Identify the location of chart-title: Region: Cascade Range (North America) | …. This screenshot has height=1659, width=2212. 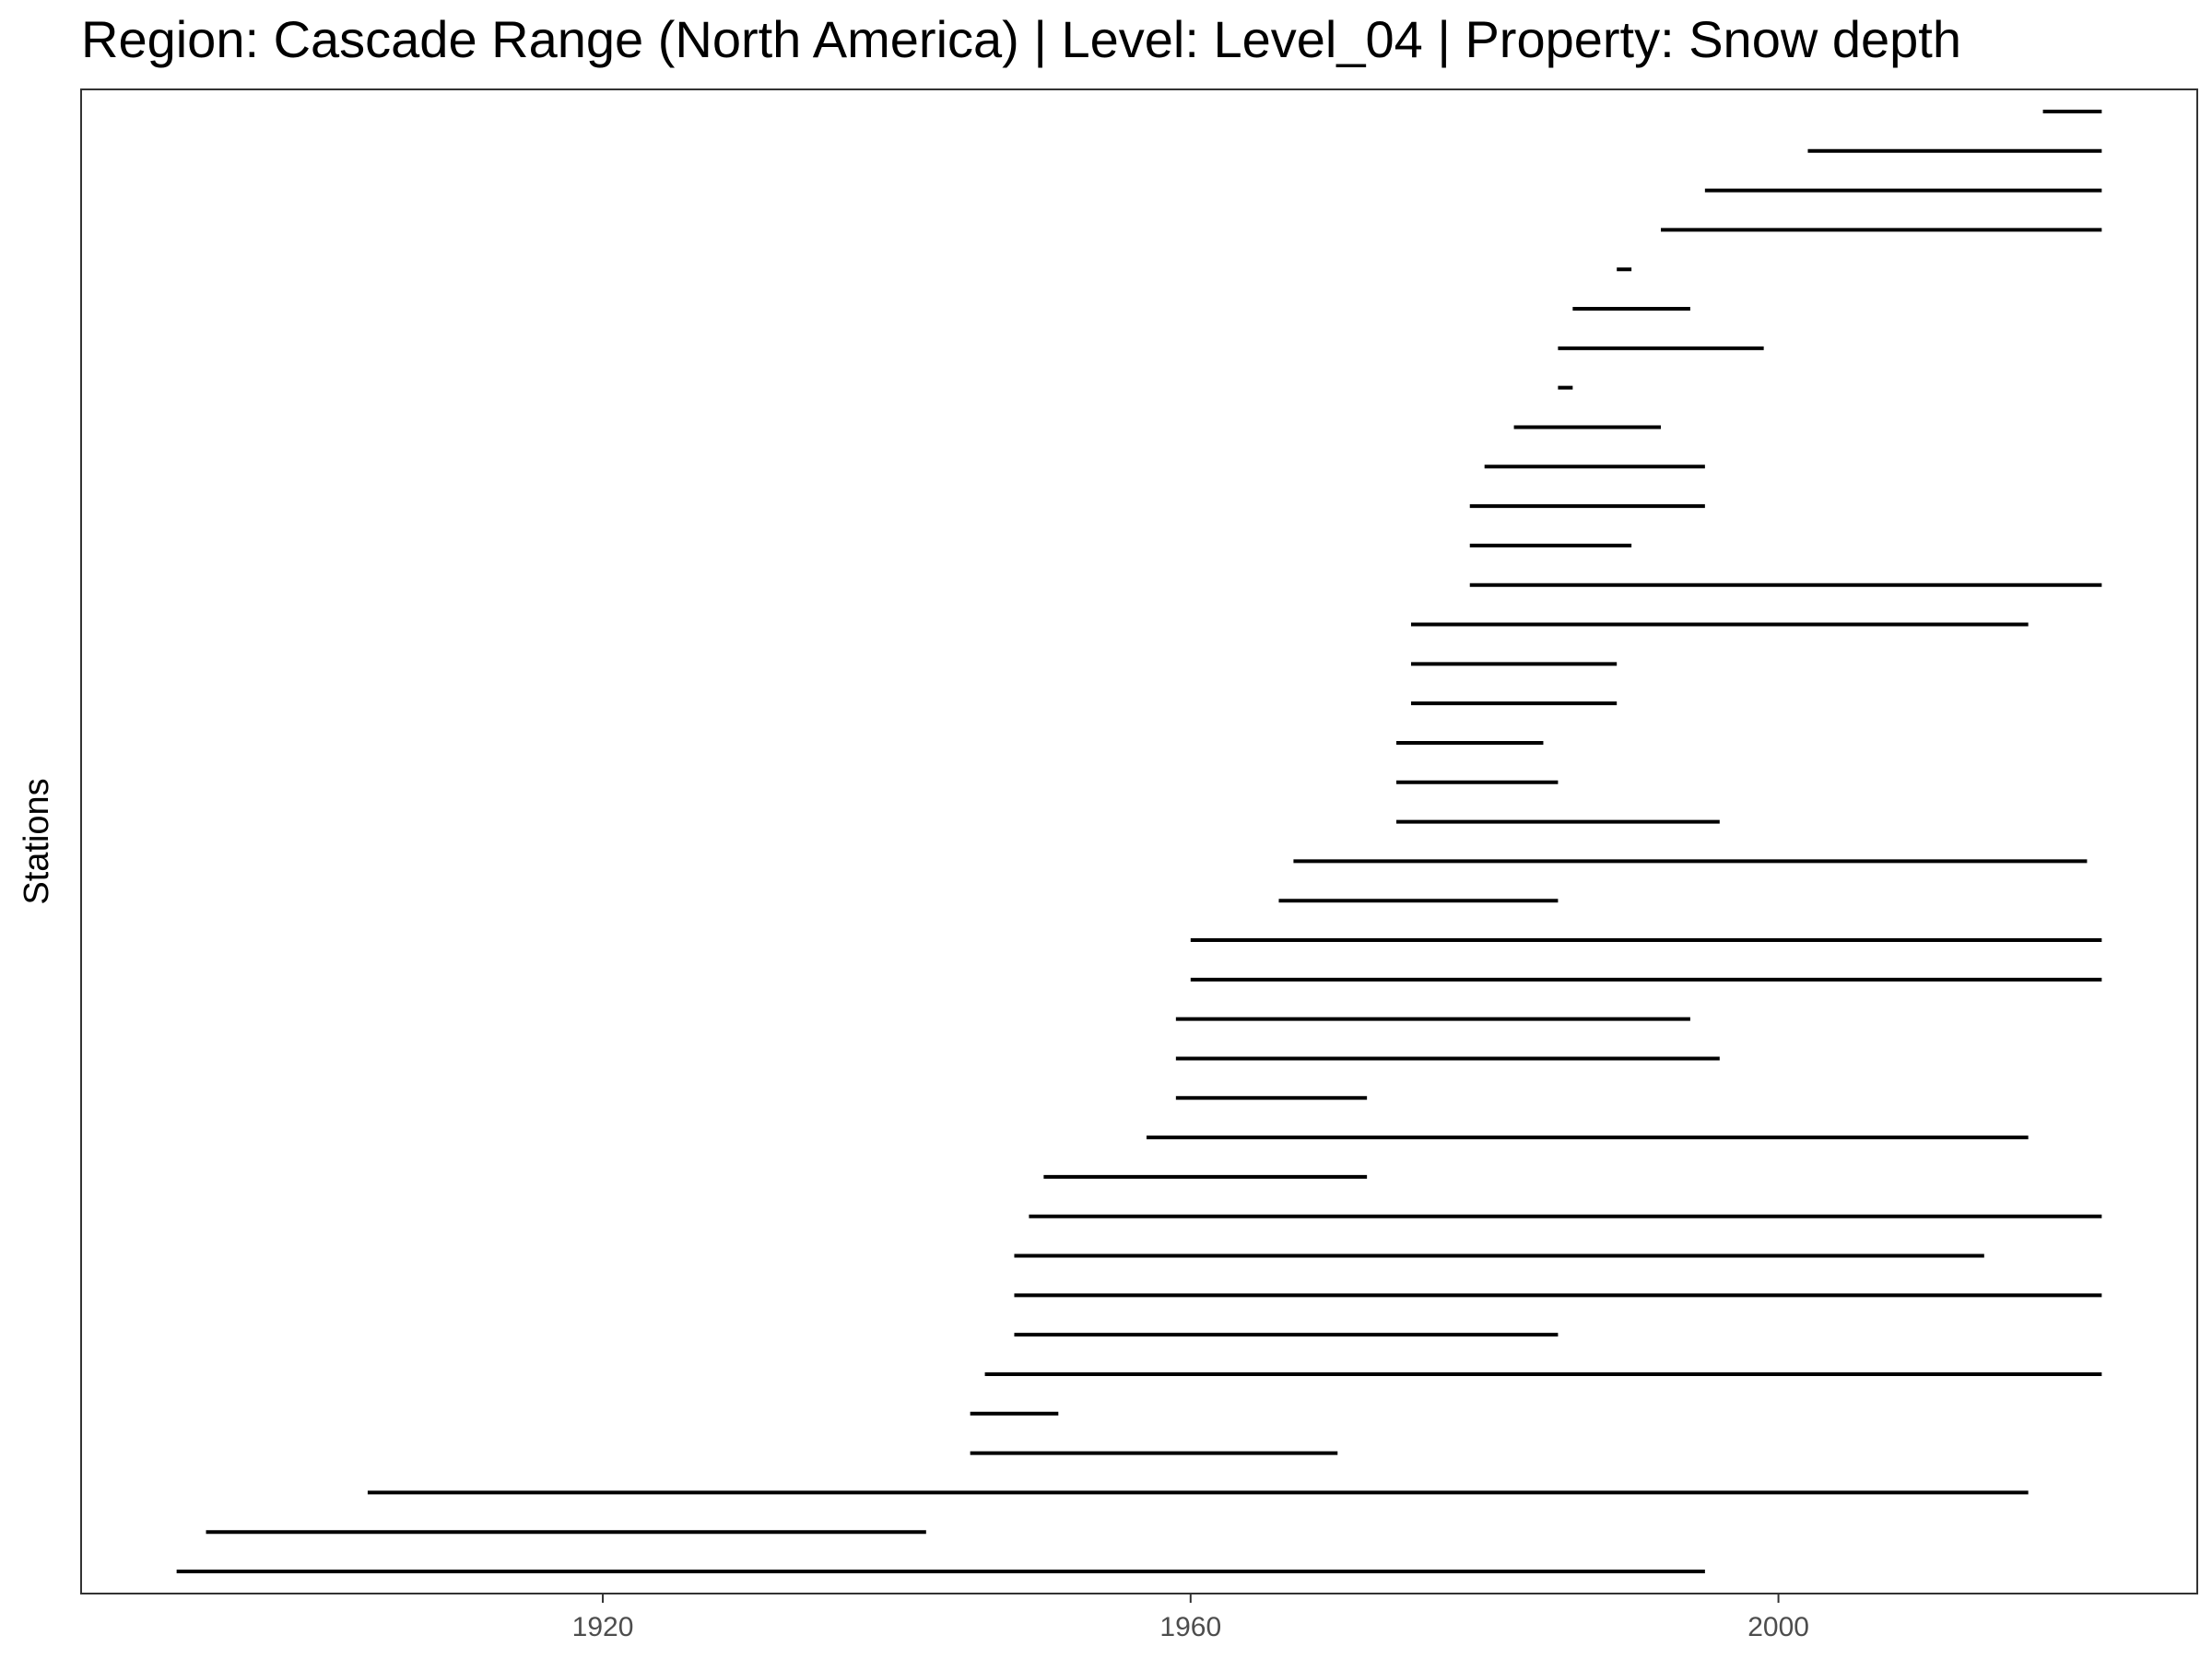
(1021, 39).